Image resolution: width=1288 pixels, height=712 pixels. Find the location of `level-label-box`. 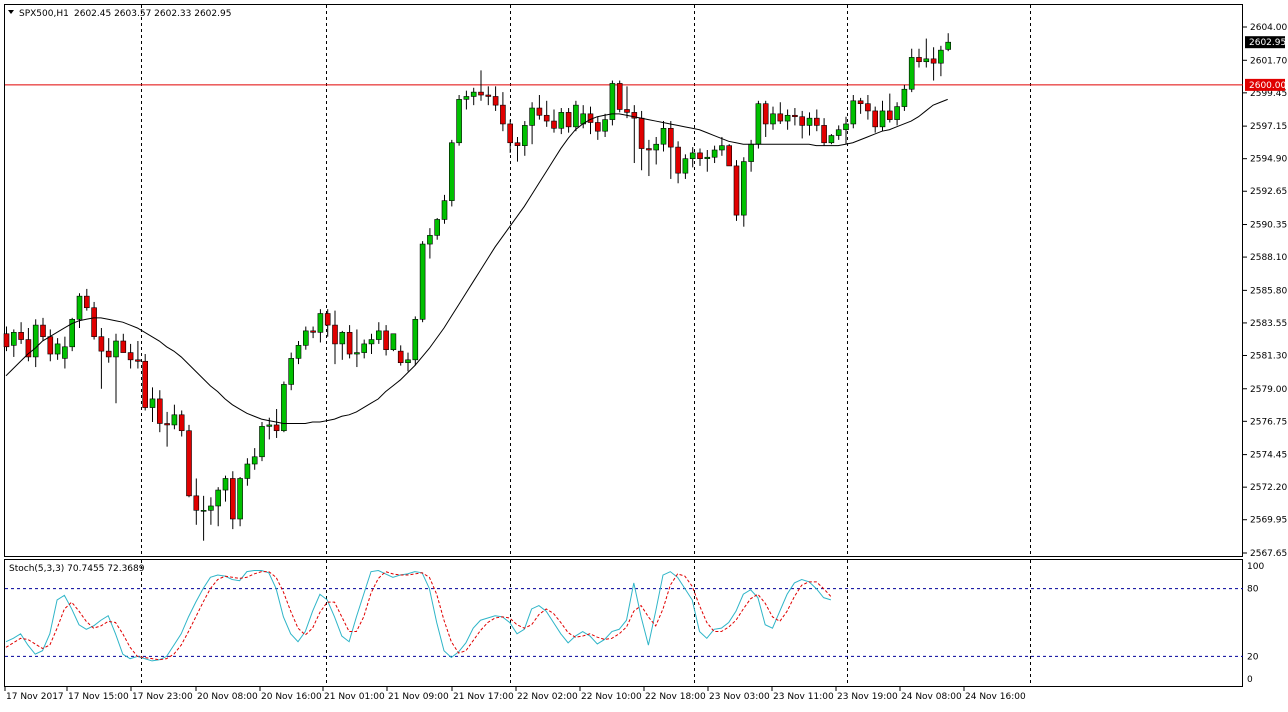

level-label-box is located at coordinates (1265, 84).